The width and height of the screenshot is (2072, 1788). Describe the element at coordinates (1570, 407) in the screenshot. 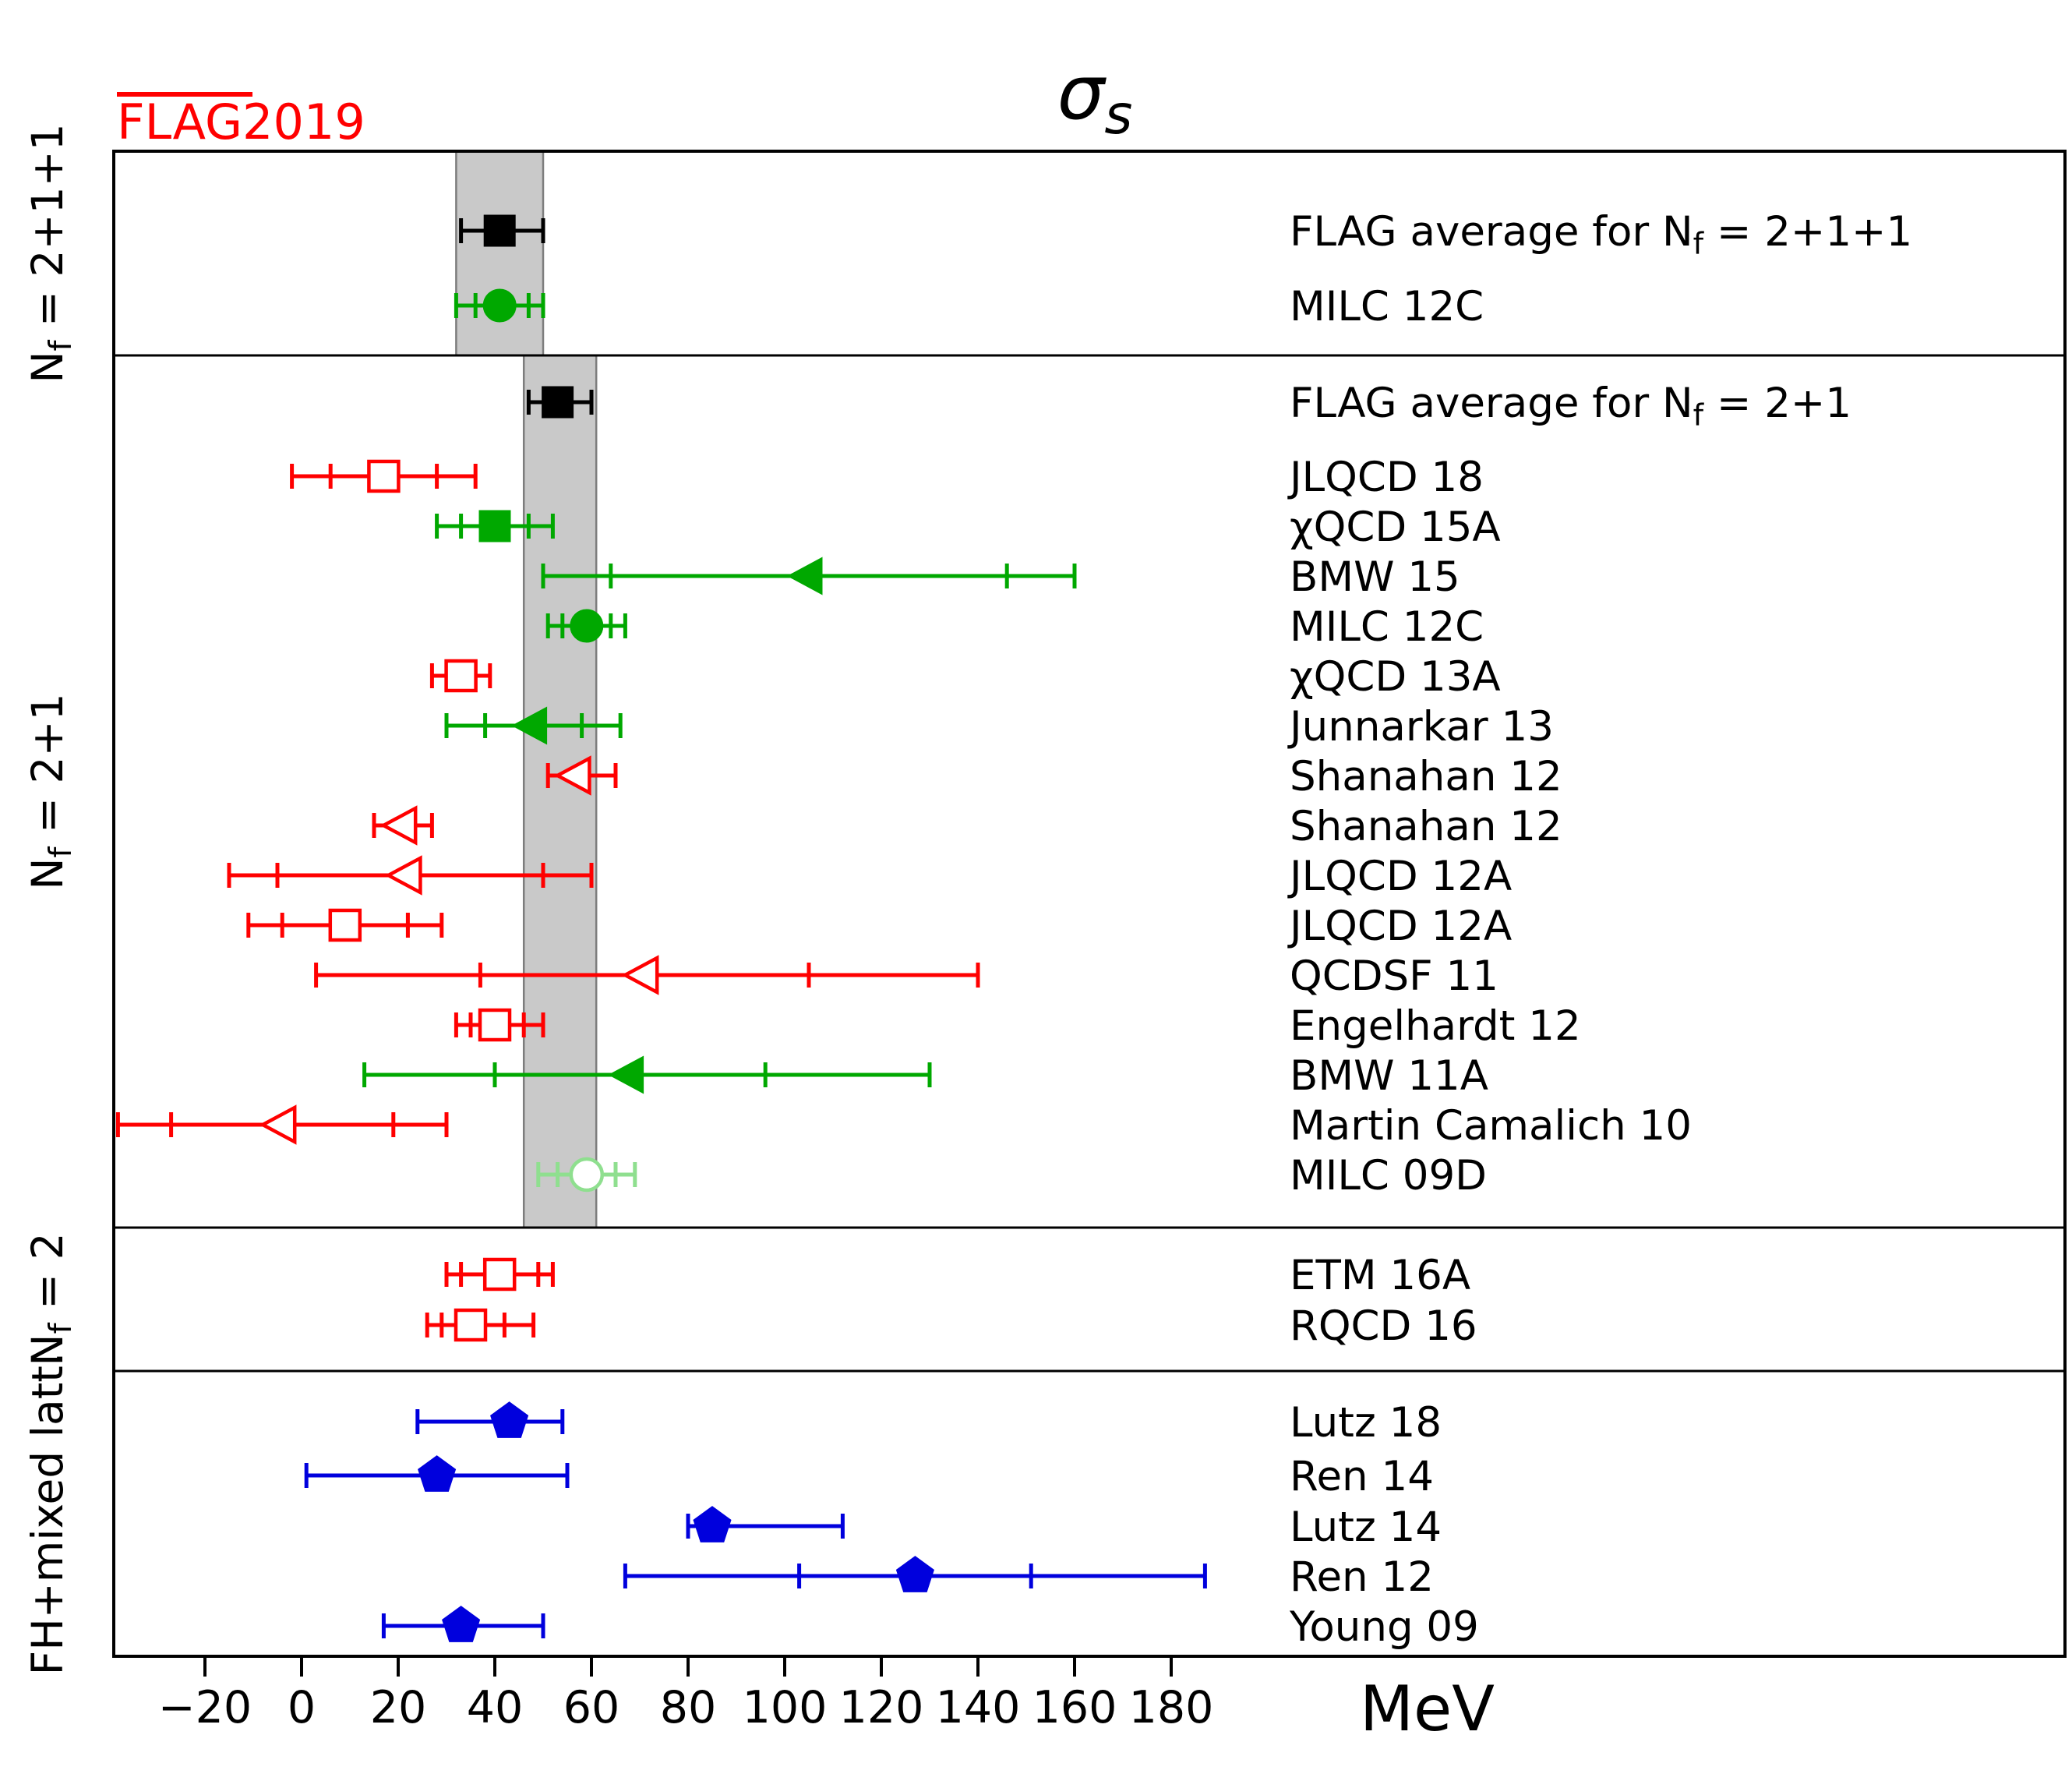

I see `entry-label: FLAG average for Nf = 2+1` at that location.